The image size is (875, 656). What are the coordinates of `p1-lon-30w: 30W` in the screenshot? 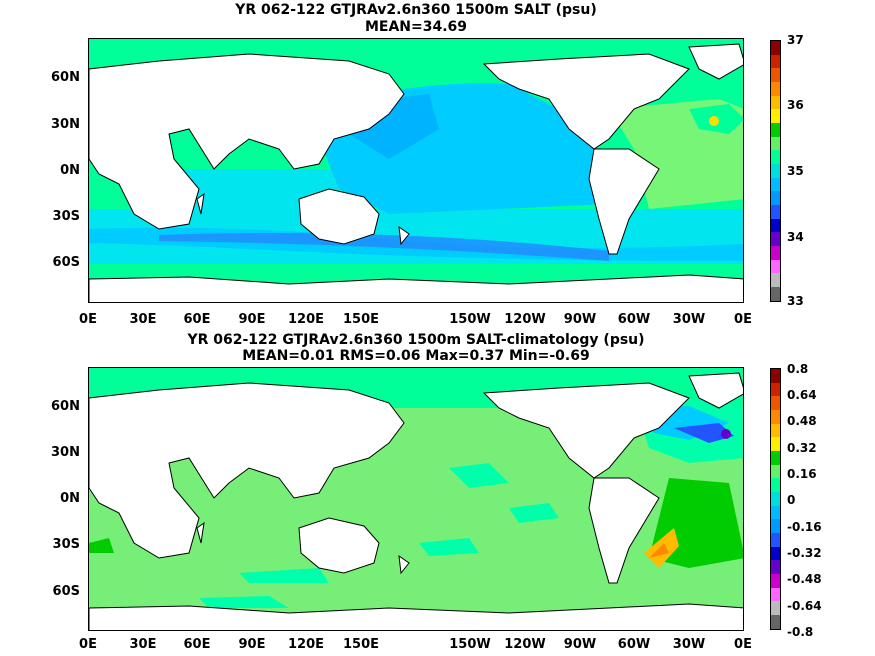 It's located at (689, 319).